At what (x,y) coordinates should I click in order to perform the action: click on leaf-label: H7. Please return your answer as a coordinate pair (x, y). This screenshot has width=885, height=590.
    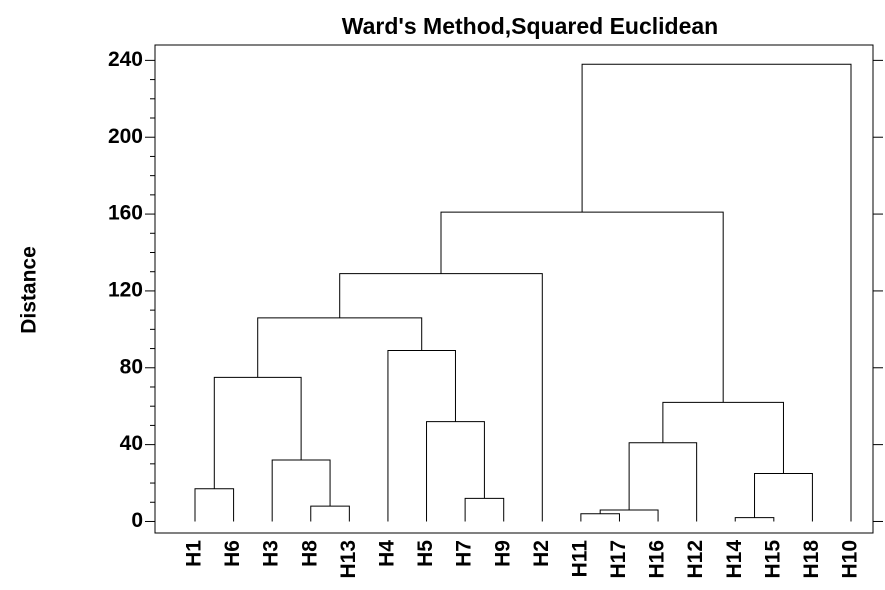
    Looking at the image, I should click on (464, 553).